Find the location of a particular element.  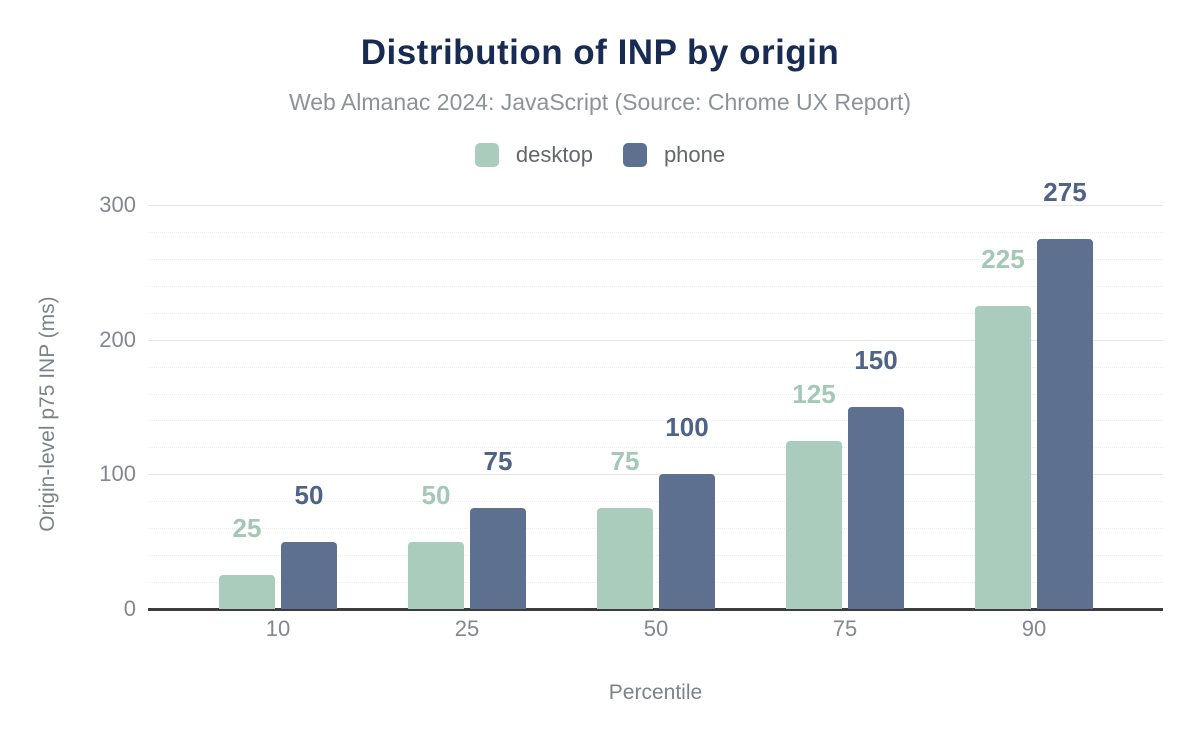

y-tick-200: 200 is located at coordinates (117, 339).